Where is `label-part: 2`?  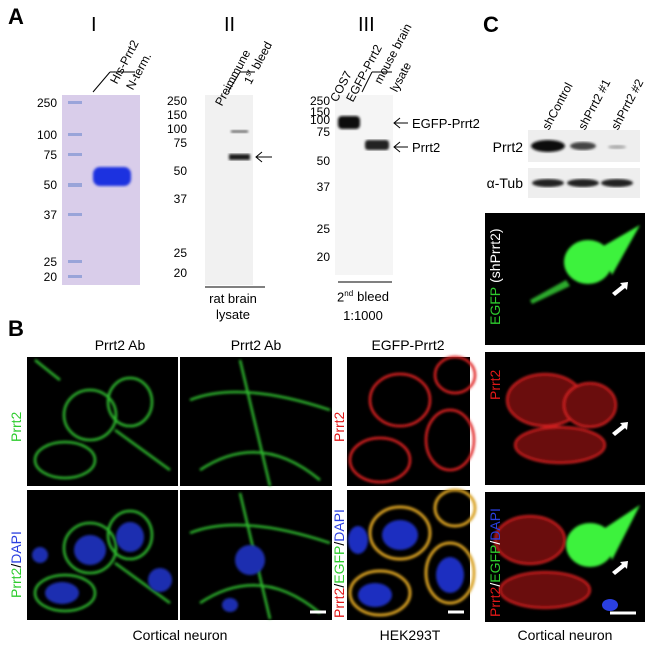
label-part: 2 is located at coordinates (341, 297).